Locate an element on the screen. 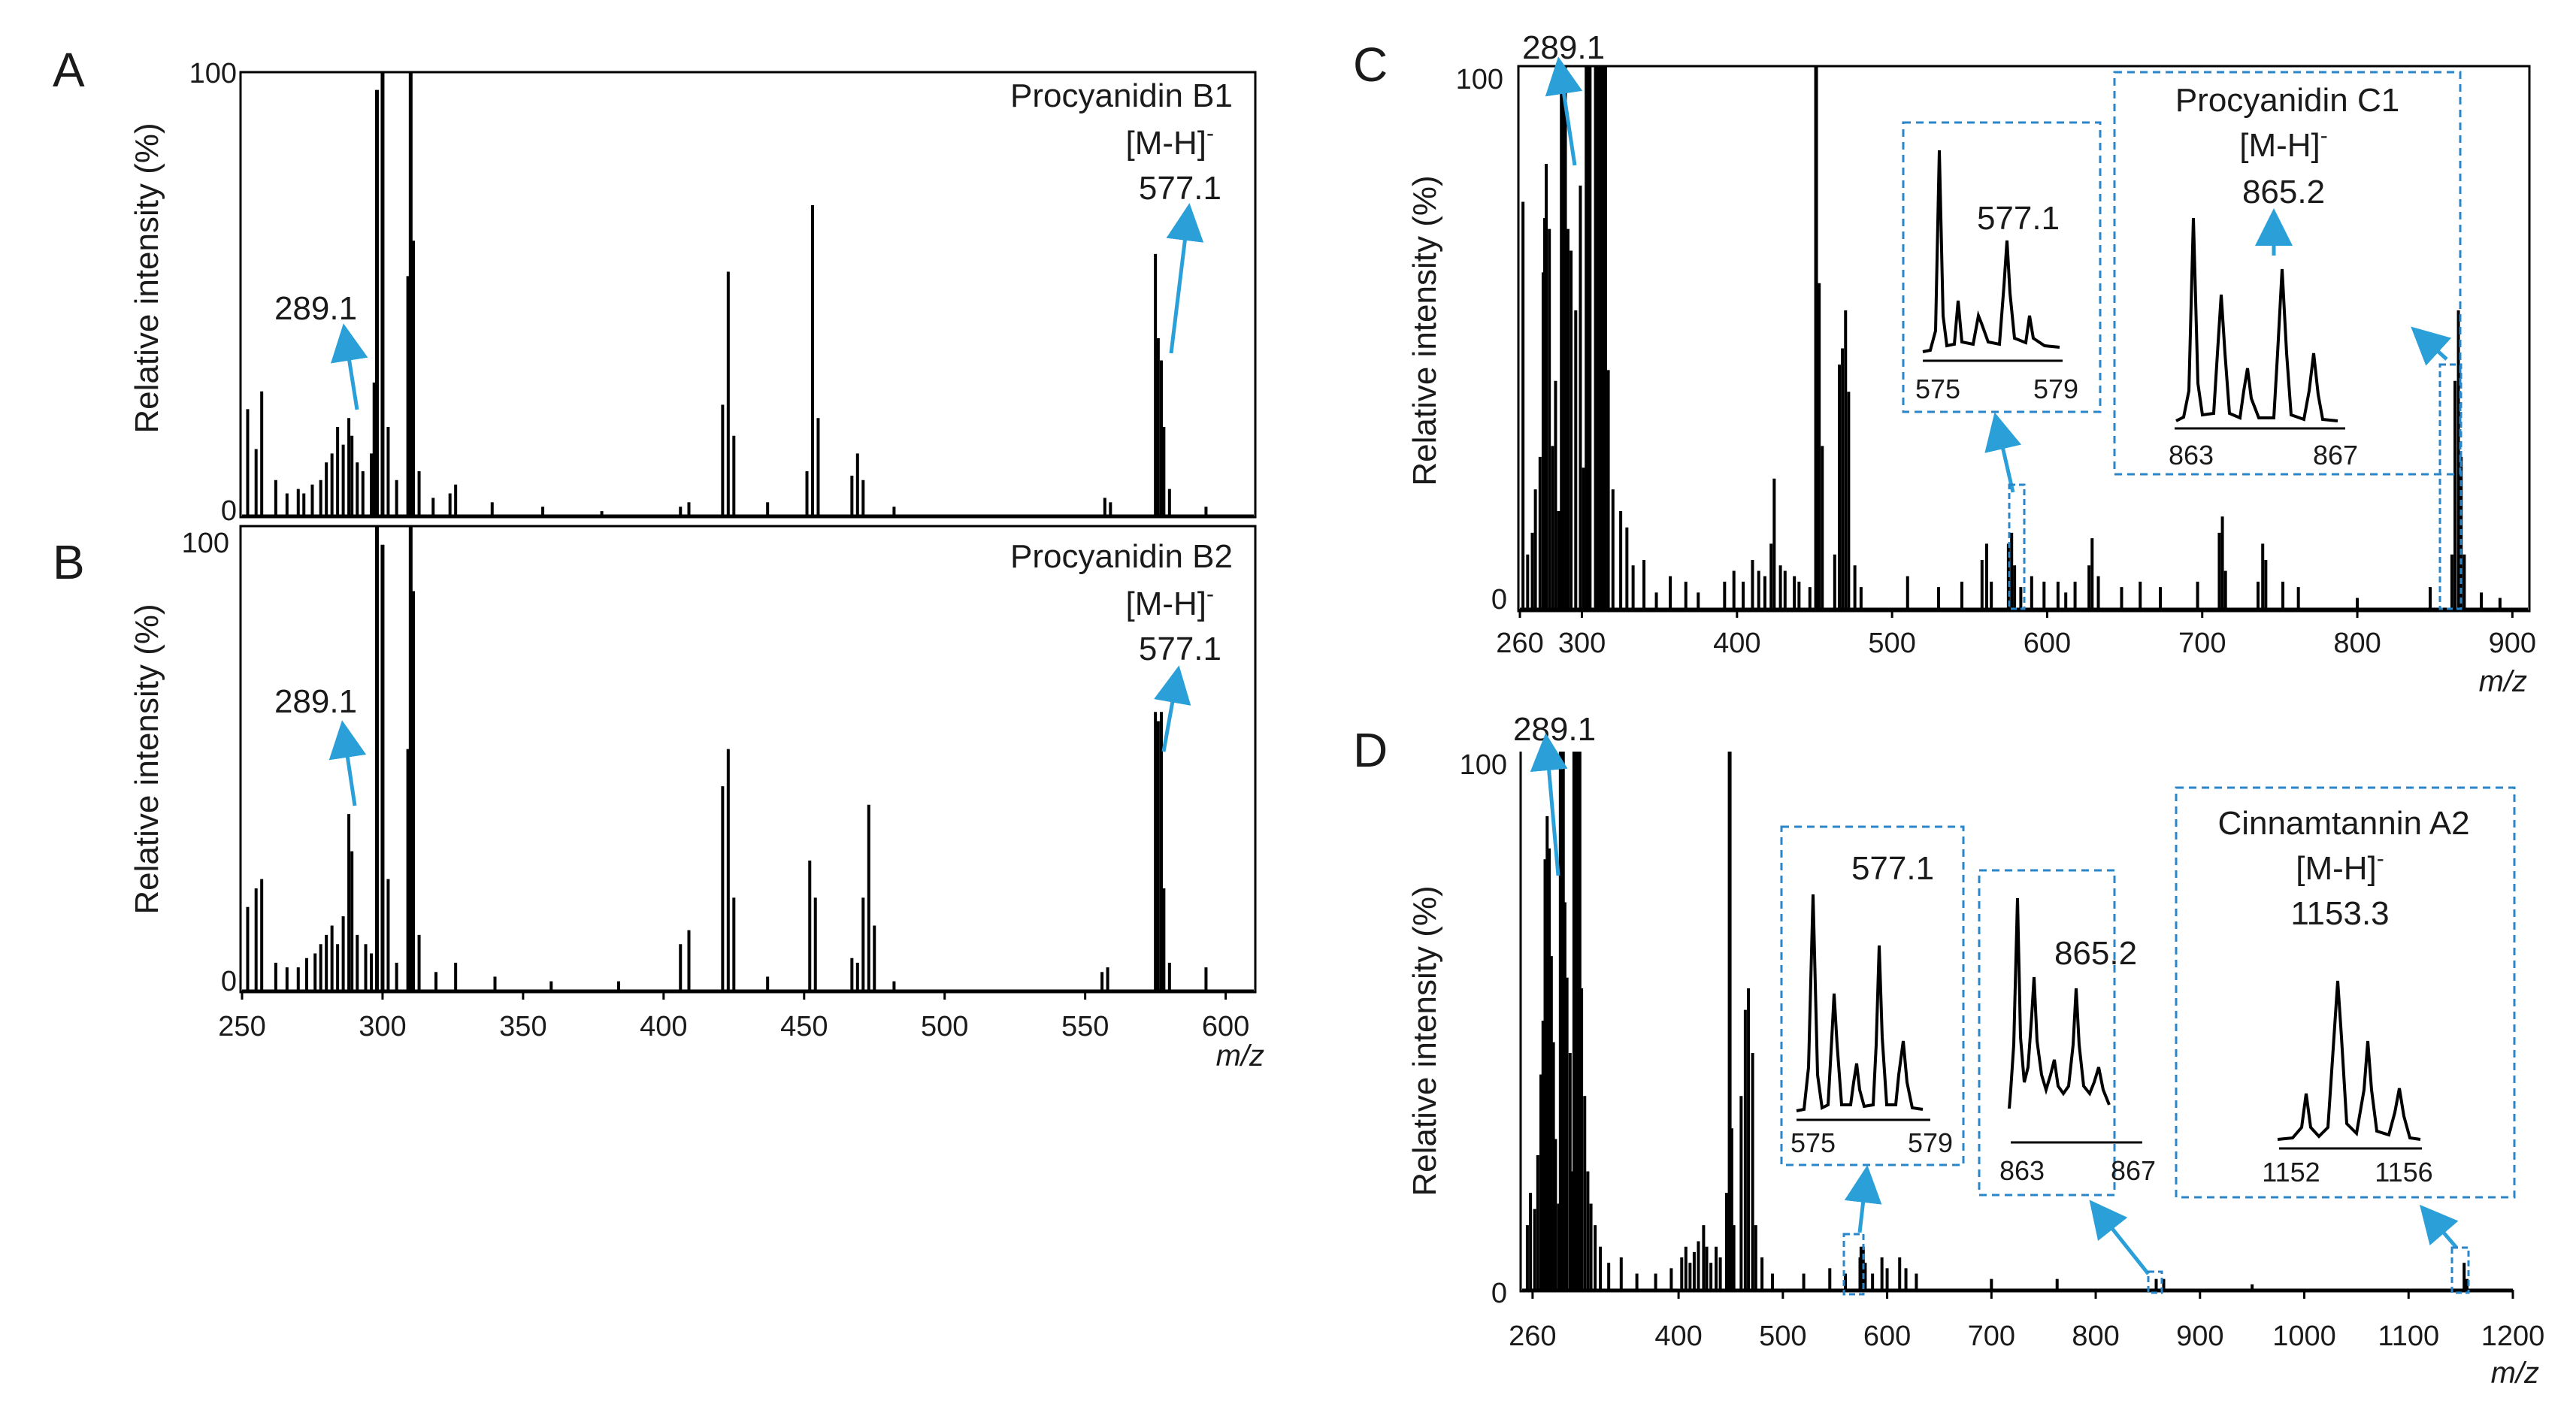 The height and width of the screenshot is (1422, 2576). x-axis-label-d: m/z is located at coordinates (2515, 1373).